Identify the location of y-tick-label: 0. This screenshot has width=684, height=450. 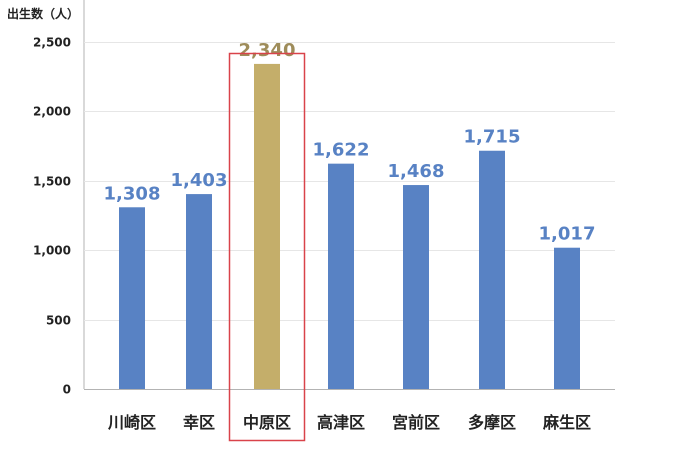
(67, 390).